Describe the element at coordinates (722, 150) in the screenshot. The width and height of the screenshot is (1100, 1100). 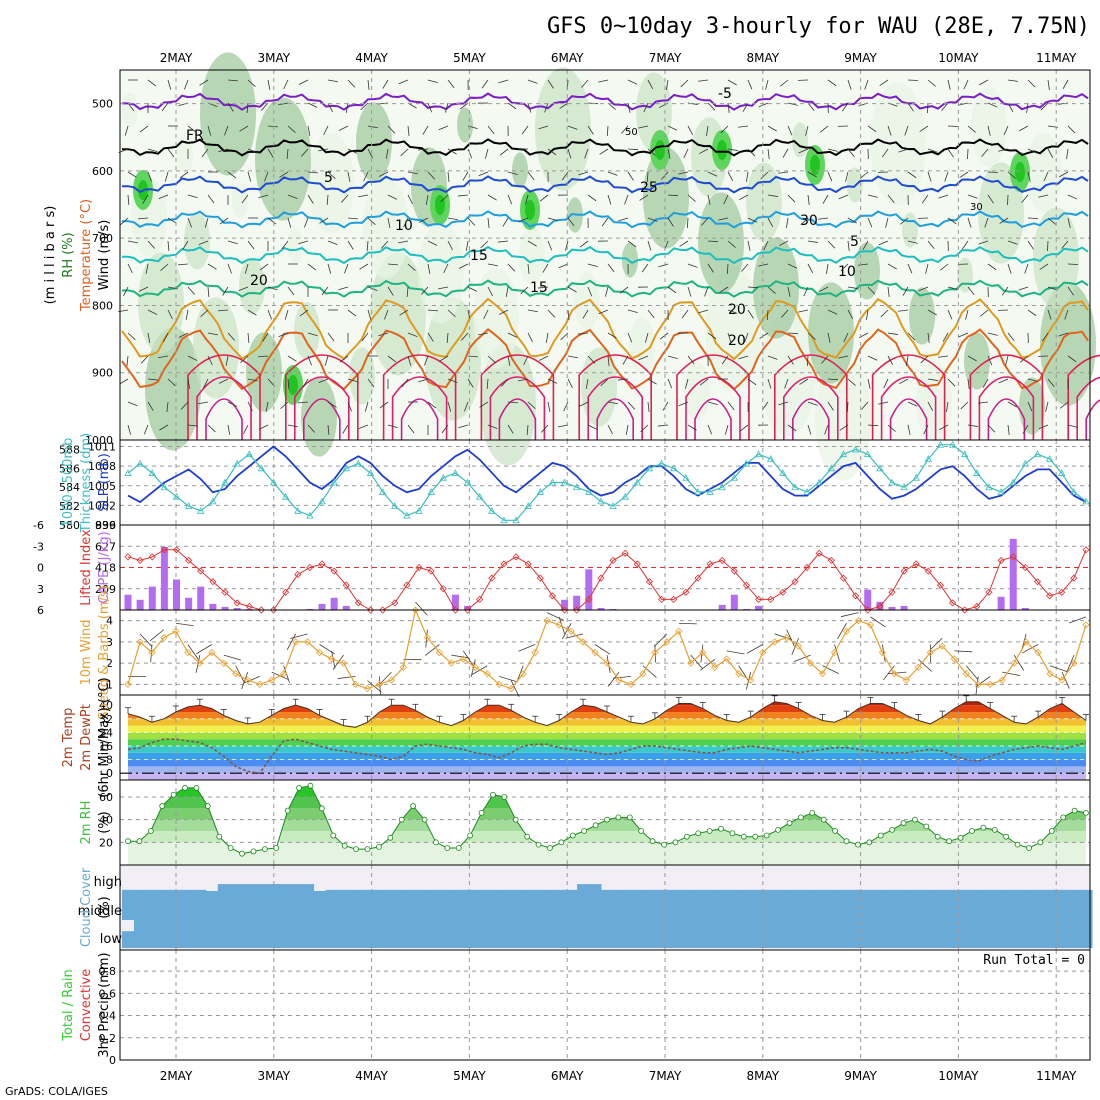
I see `rh-high-core` at that location.